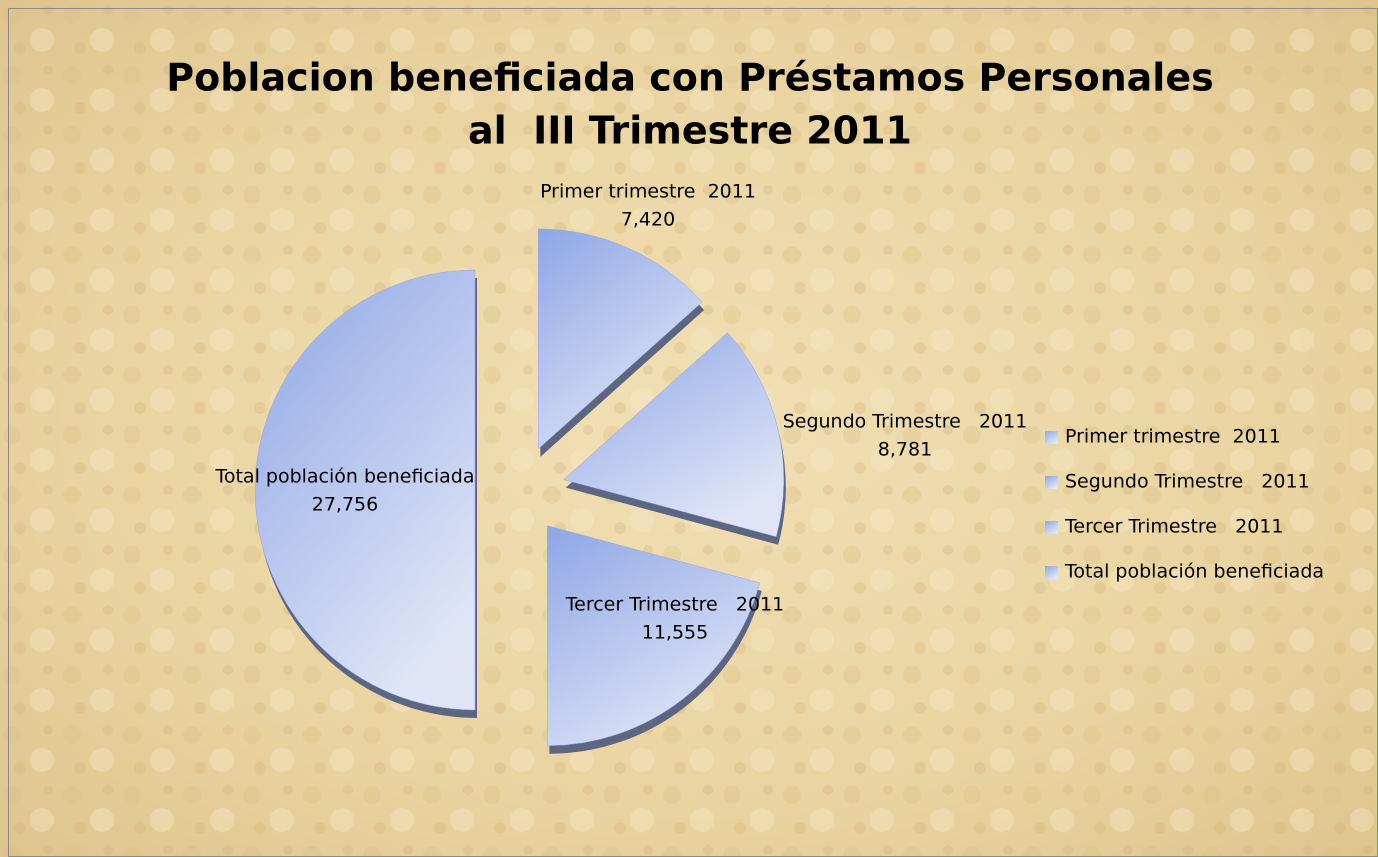 The height and width of the screenshot is (857, 1378). I want to click on legend-label: Segundo Trimestre 2011, so click(1187, 482).